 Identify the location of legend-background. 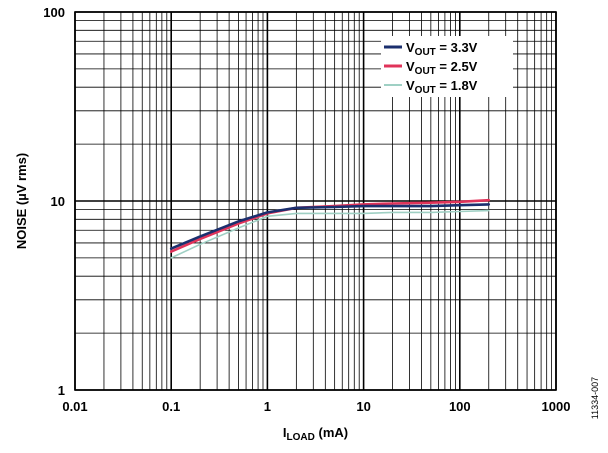
(447, 66).